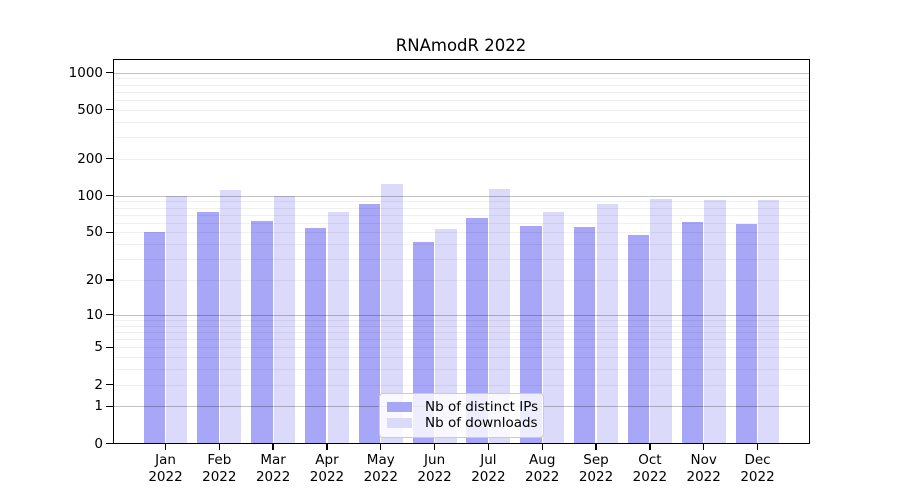 This screenshot has height=500, width=900. I want to click on x-tick-label-oct: Oct 2022, so click(650, 468).